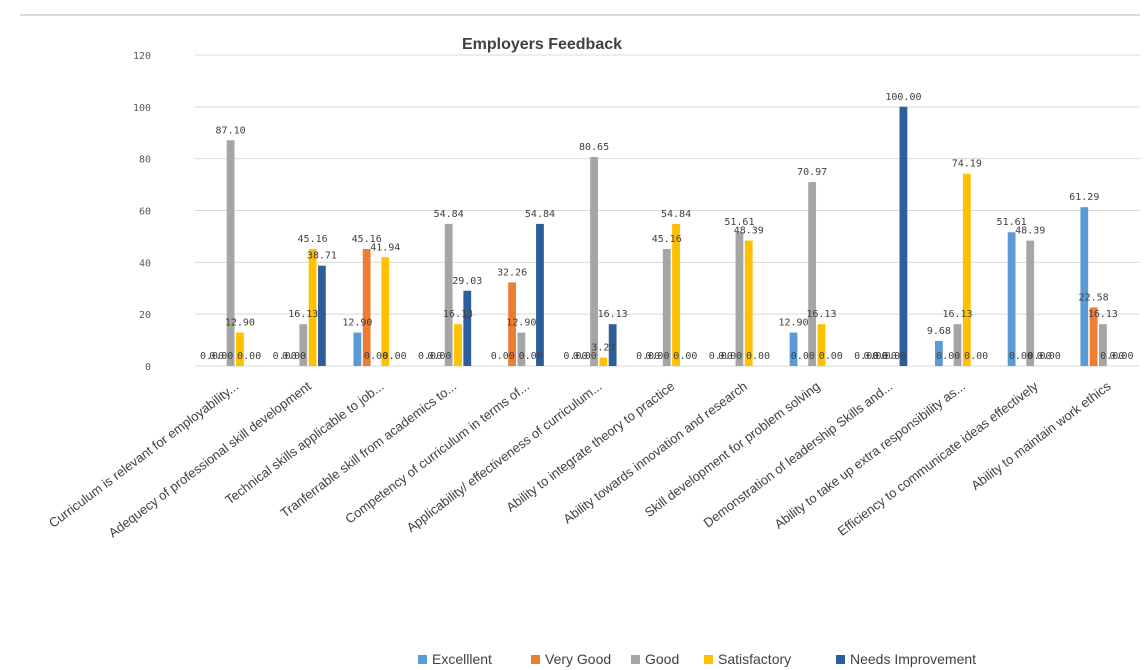 This screenshot has width=1145, height=670. I want to click on data-label: 29.03, so click(467, 281).